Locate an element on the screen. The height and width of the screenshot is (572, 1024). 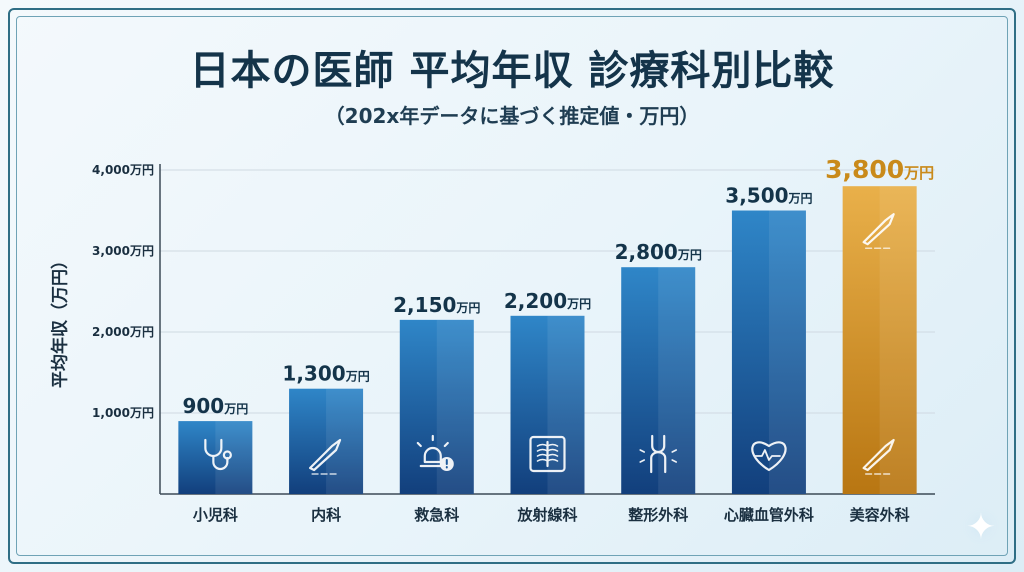
y-tick-label: 4,000万円 is located at coordinates (123, 170).